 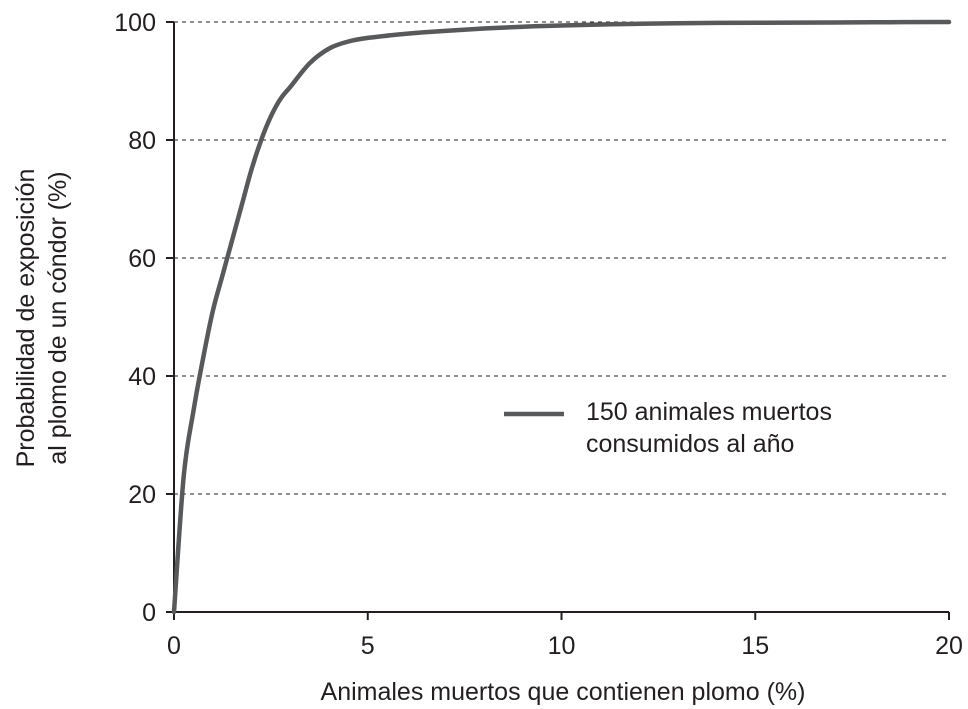 What do you see at coordinates (949, 646) in the screenshot?
I see `x-tick-label-20: 20` at bounding box center [949, 646].